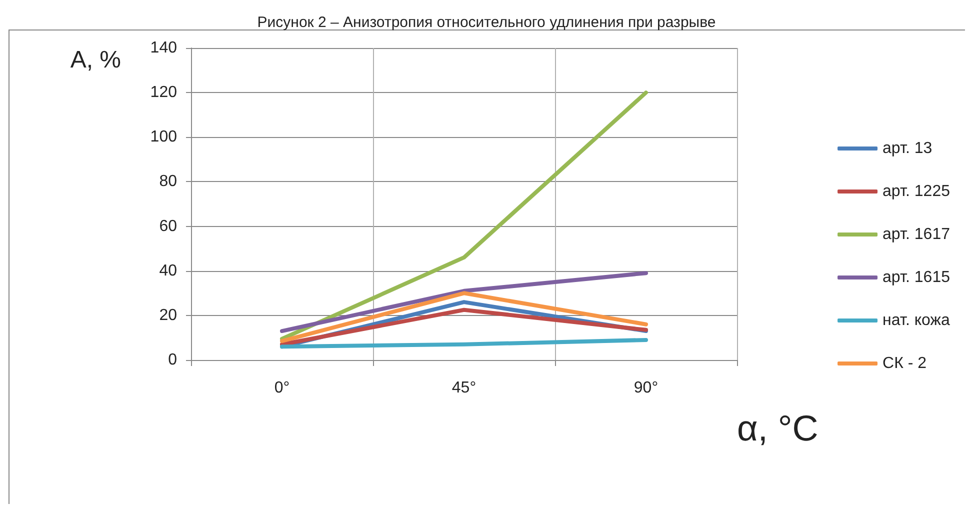 The width and height of the screenshot is (973, 512). What do you see at coordinates (164, 48) in the screenshot?
I see `y-tick-label: 140` at bounding box center [164, 48].